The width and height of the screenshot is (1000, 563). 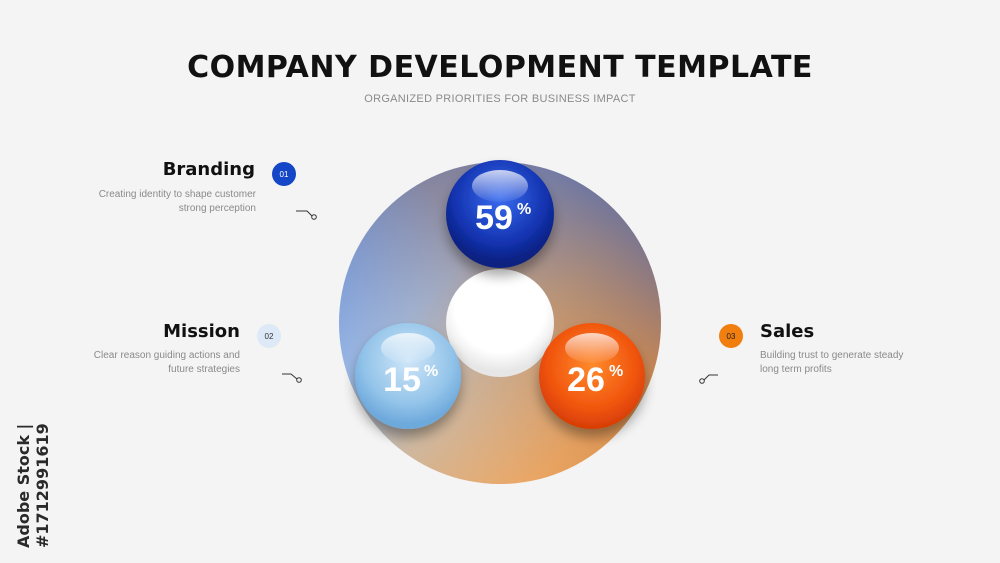 I want to click on sales-number: 03, so click(x=731, y=336).